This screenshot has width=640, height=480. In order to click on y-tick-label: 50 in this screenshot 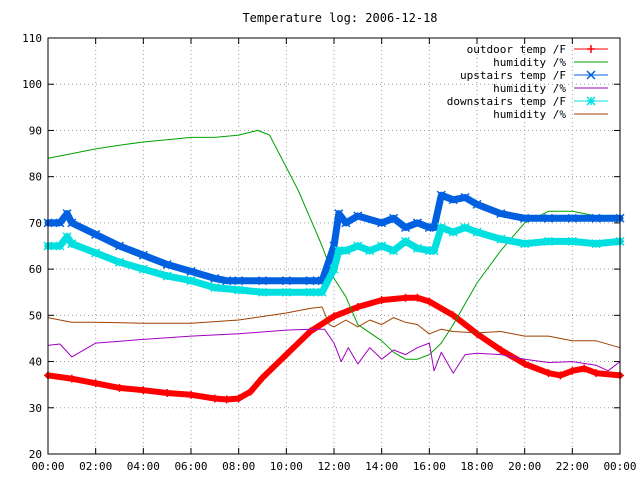, I will do `click(35, 315)`.